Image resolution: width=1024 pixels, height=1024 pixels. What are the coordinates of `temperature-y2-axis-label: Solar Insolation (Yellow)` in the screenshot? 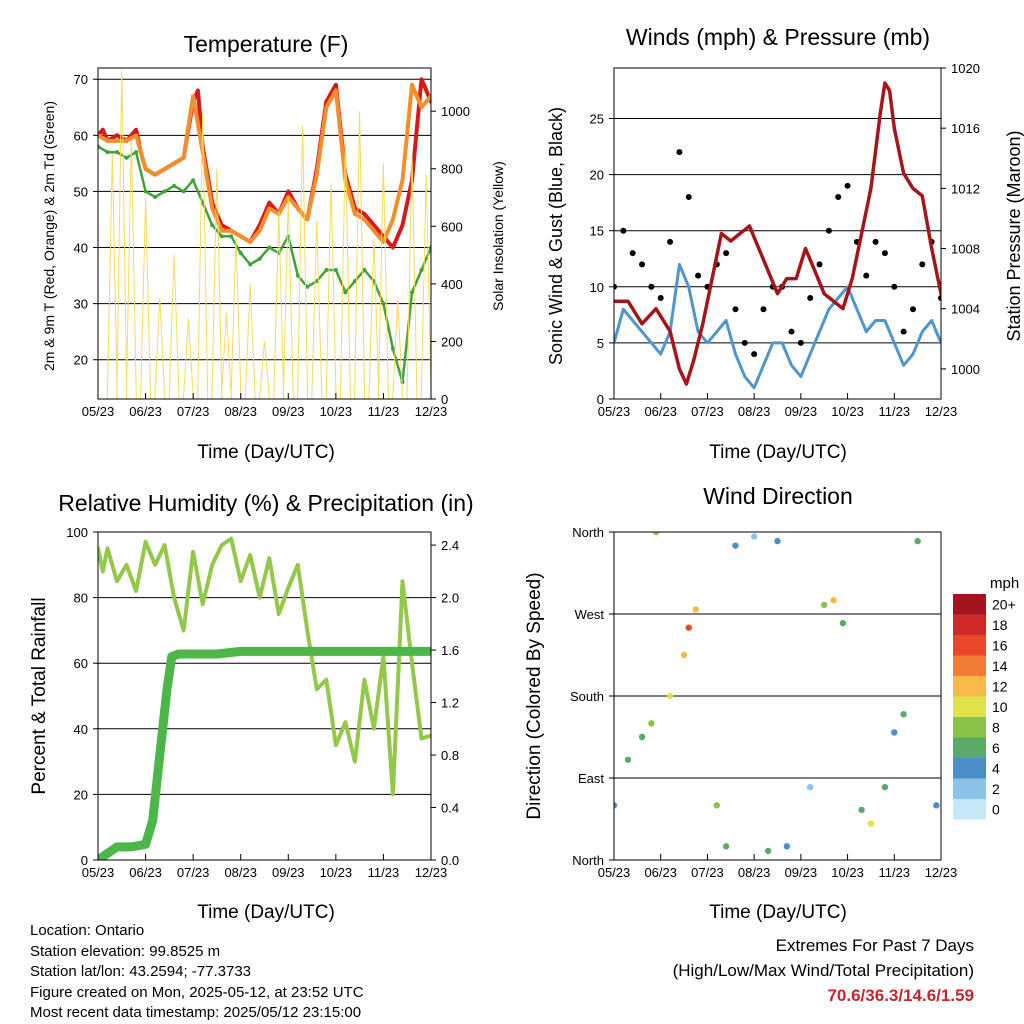 It's located at (498, 236).